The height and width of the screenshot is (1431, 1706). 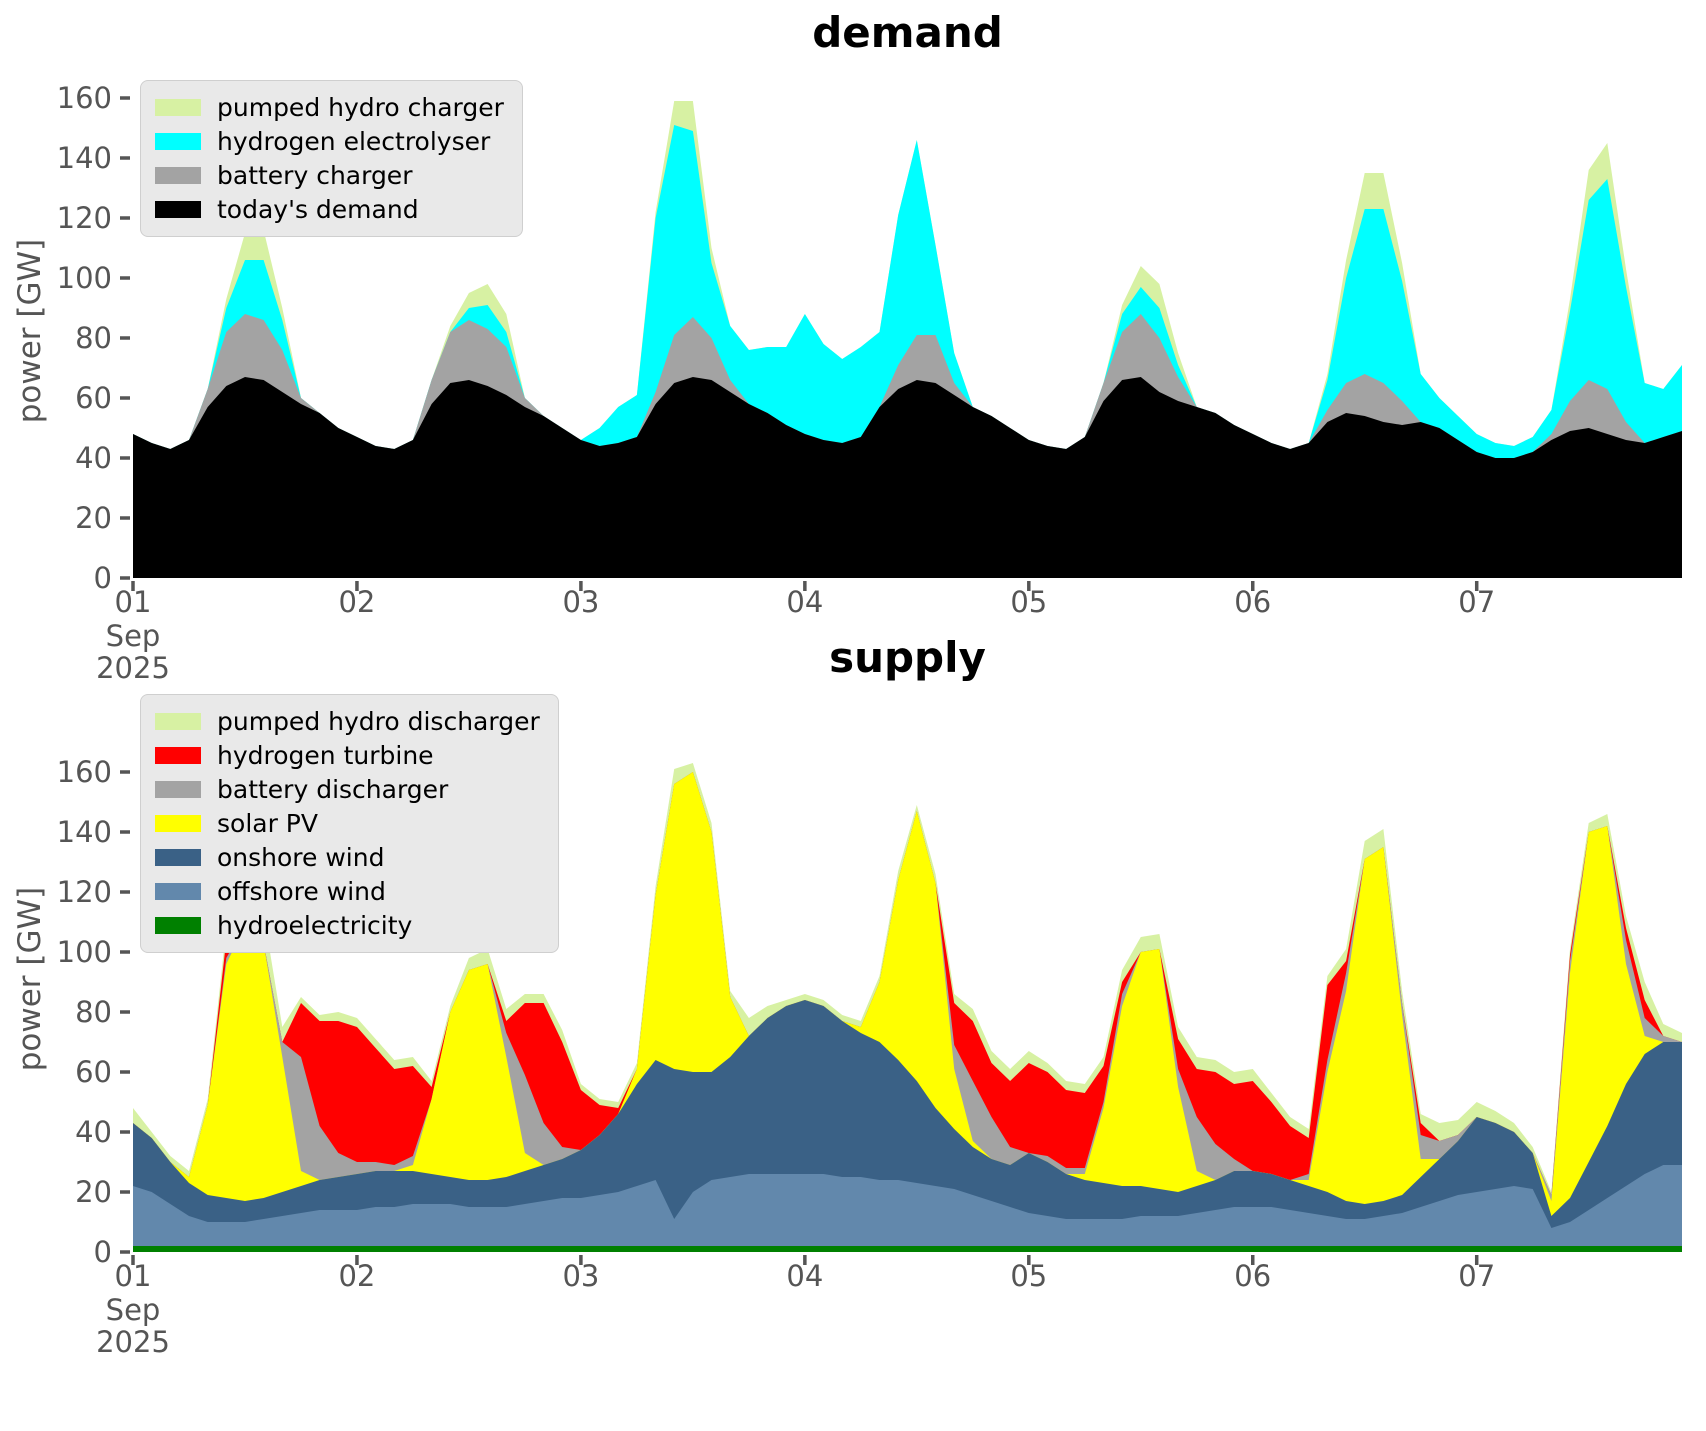 What do you see at coordinates (318, 209) in the screenshot?
I see `today-s-demand-label: today's demand` at bounding box center [318, 209].